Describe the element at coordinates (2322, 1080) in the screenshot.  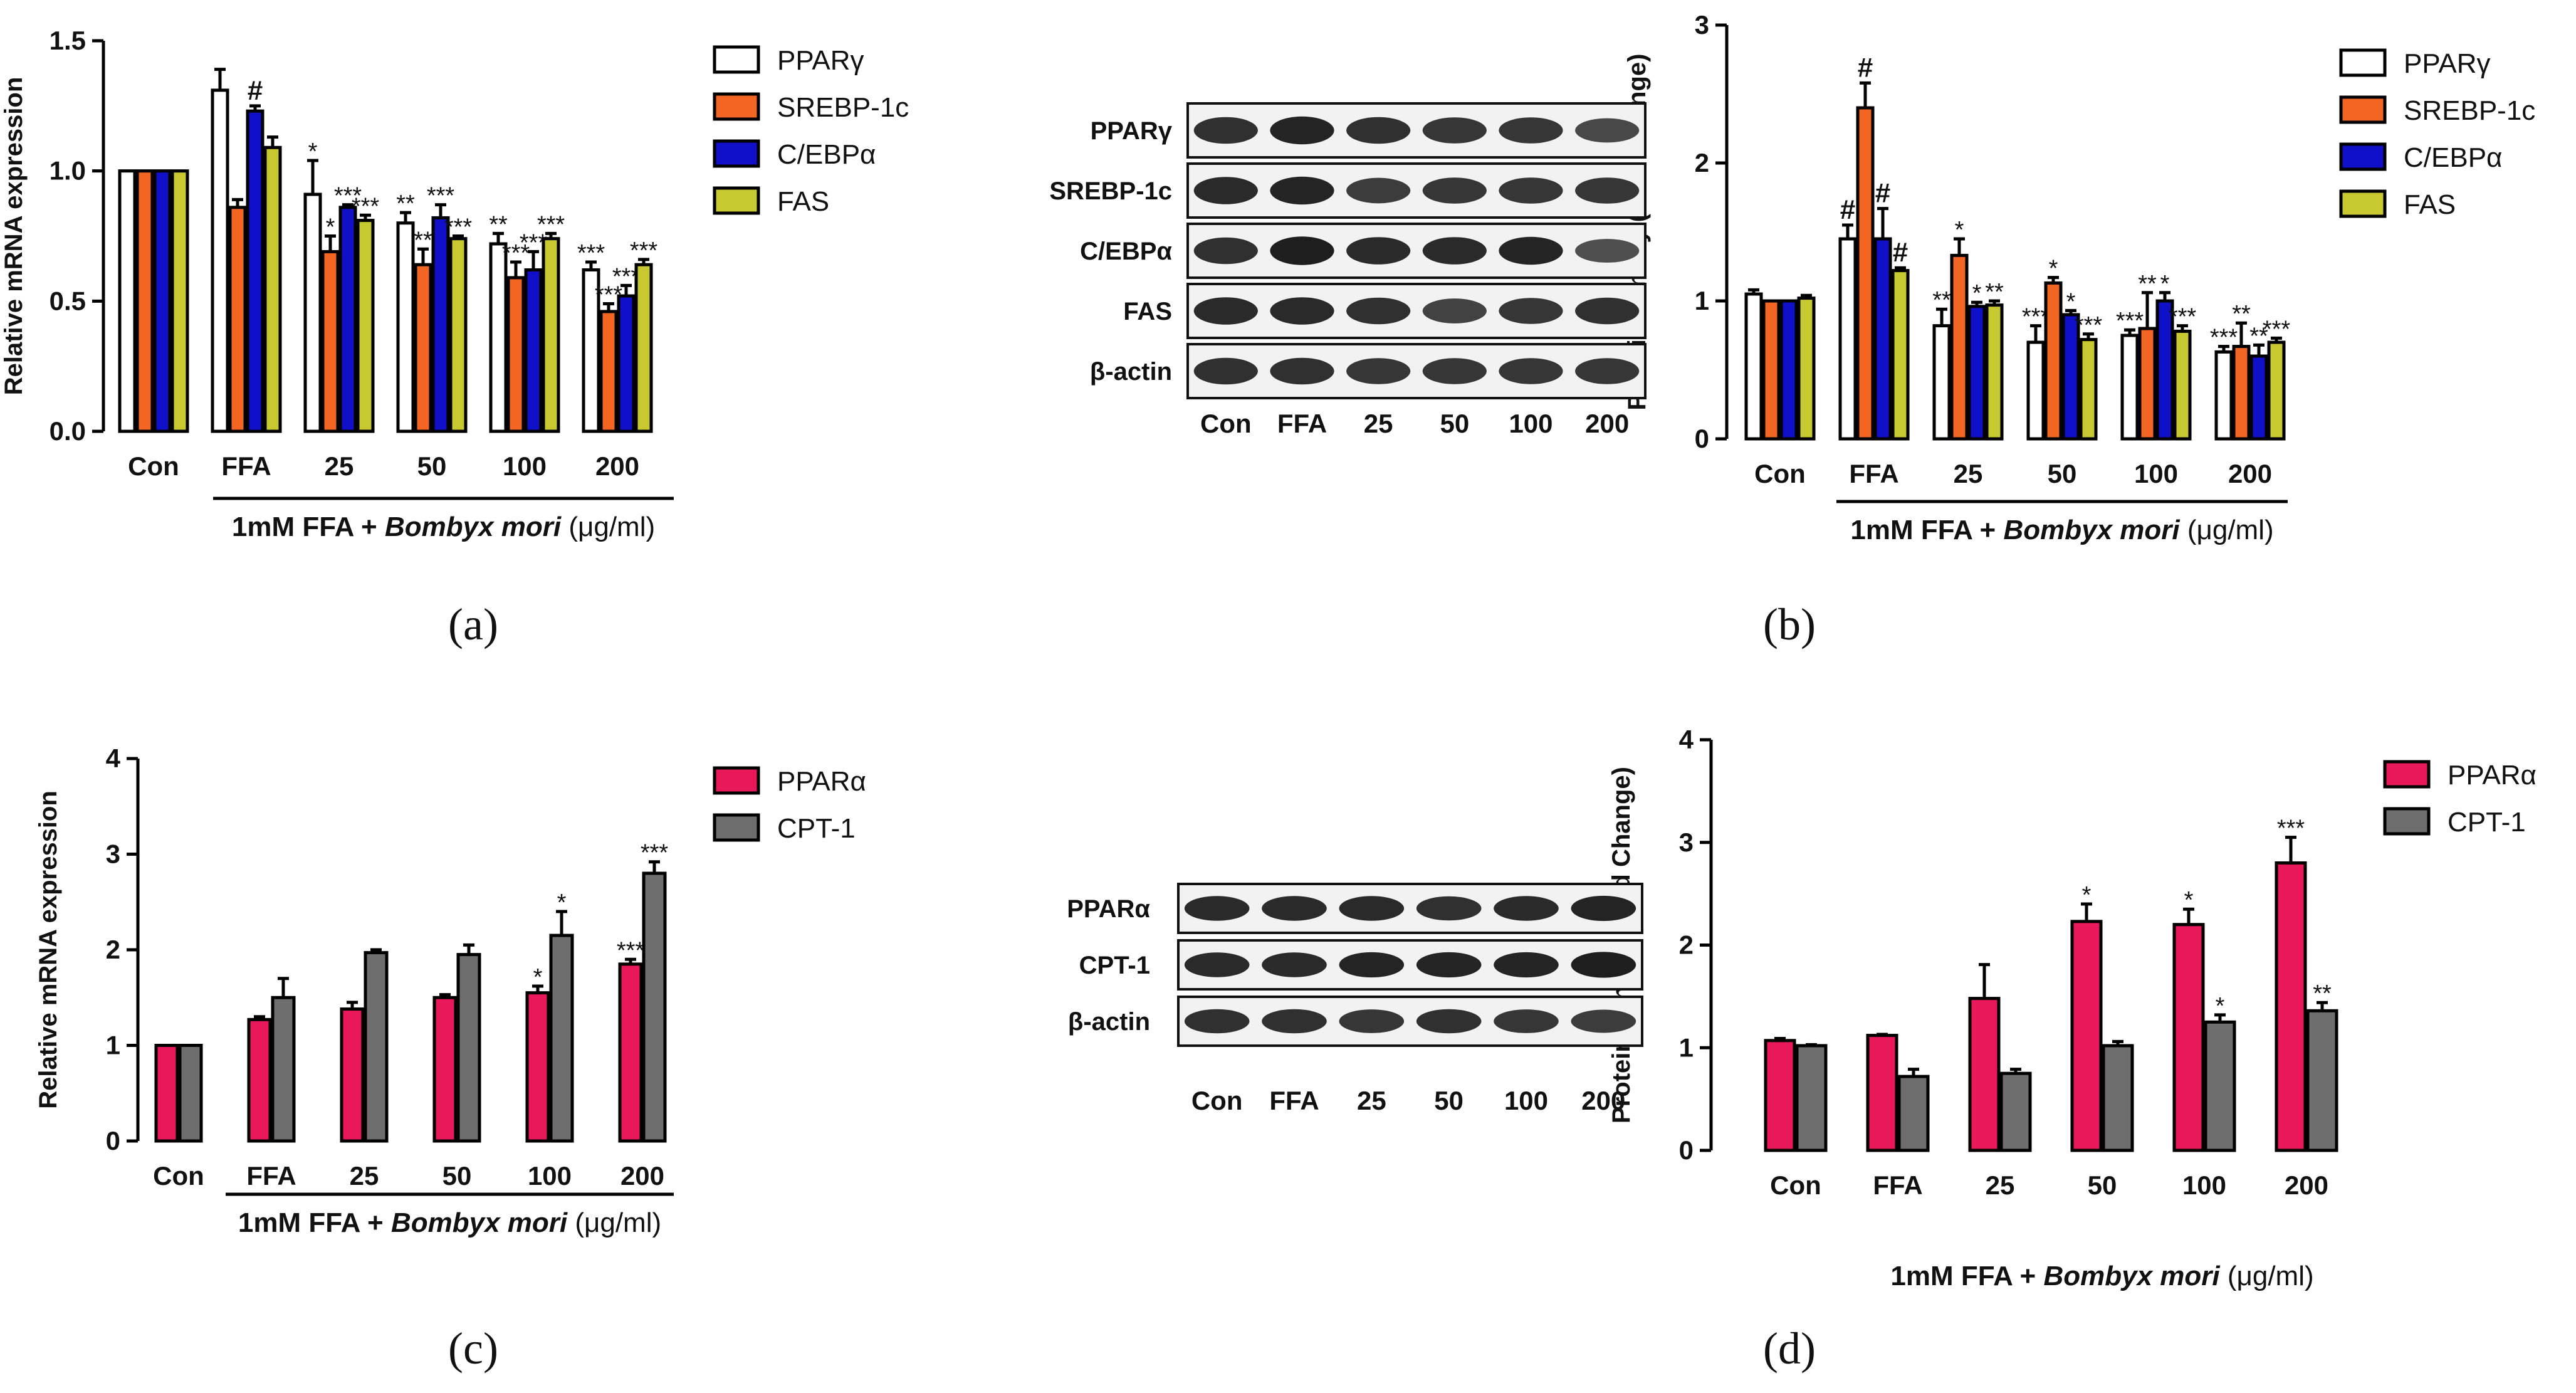
I see `bar-d-s1-c5` at that location.